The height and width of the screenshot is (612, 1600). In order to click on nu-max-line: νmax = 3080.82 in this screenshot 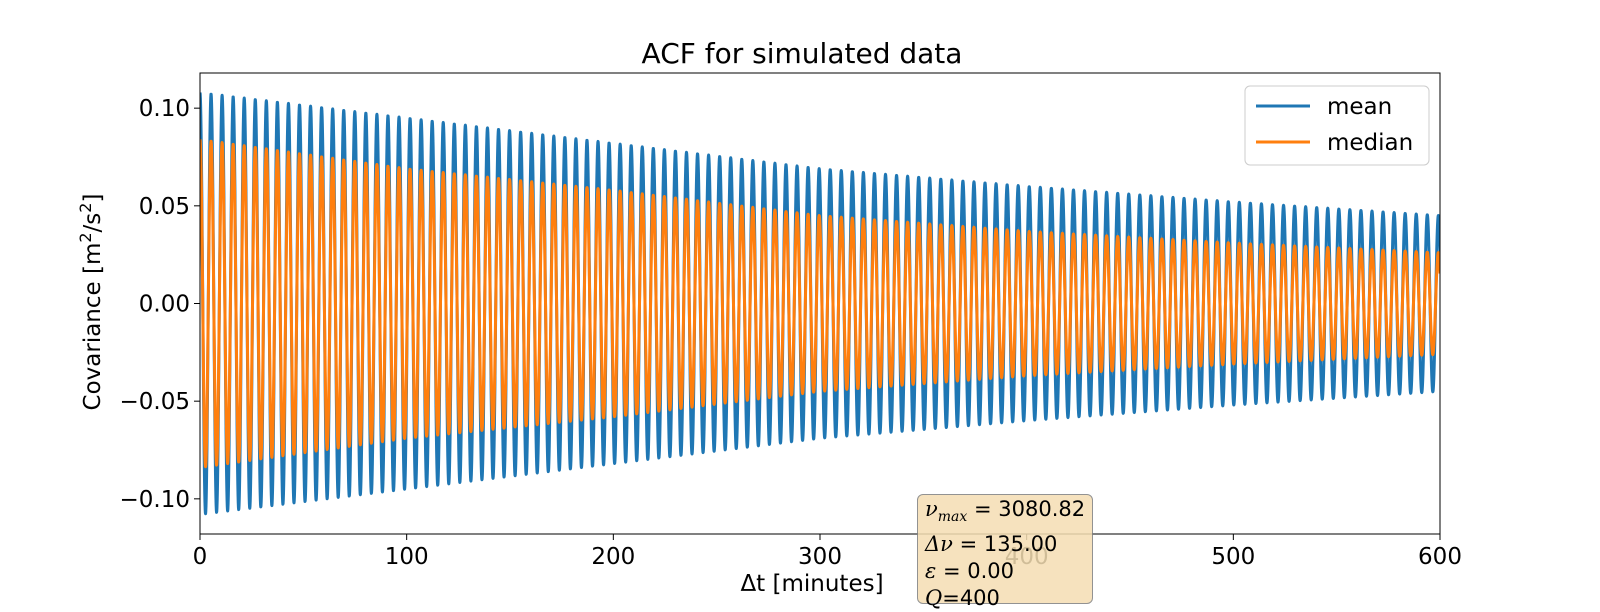, I will do `click(1005, 511)`.